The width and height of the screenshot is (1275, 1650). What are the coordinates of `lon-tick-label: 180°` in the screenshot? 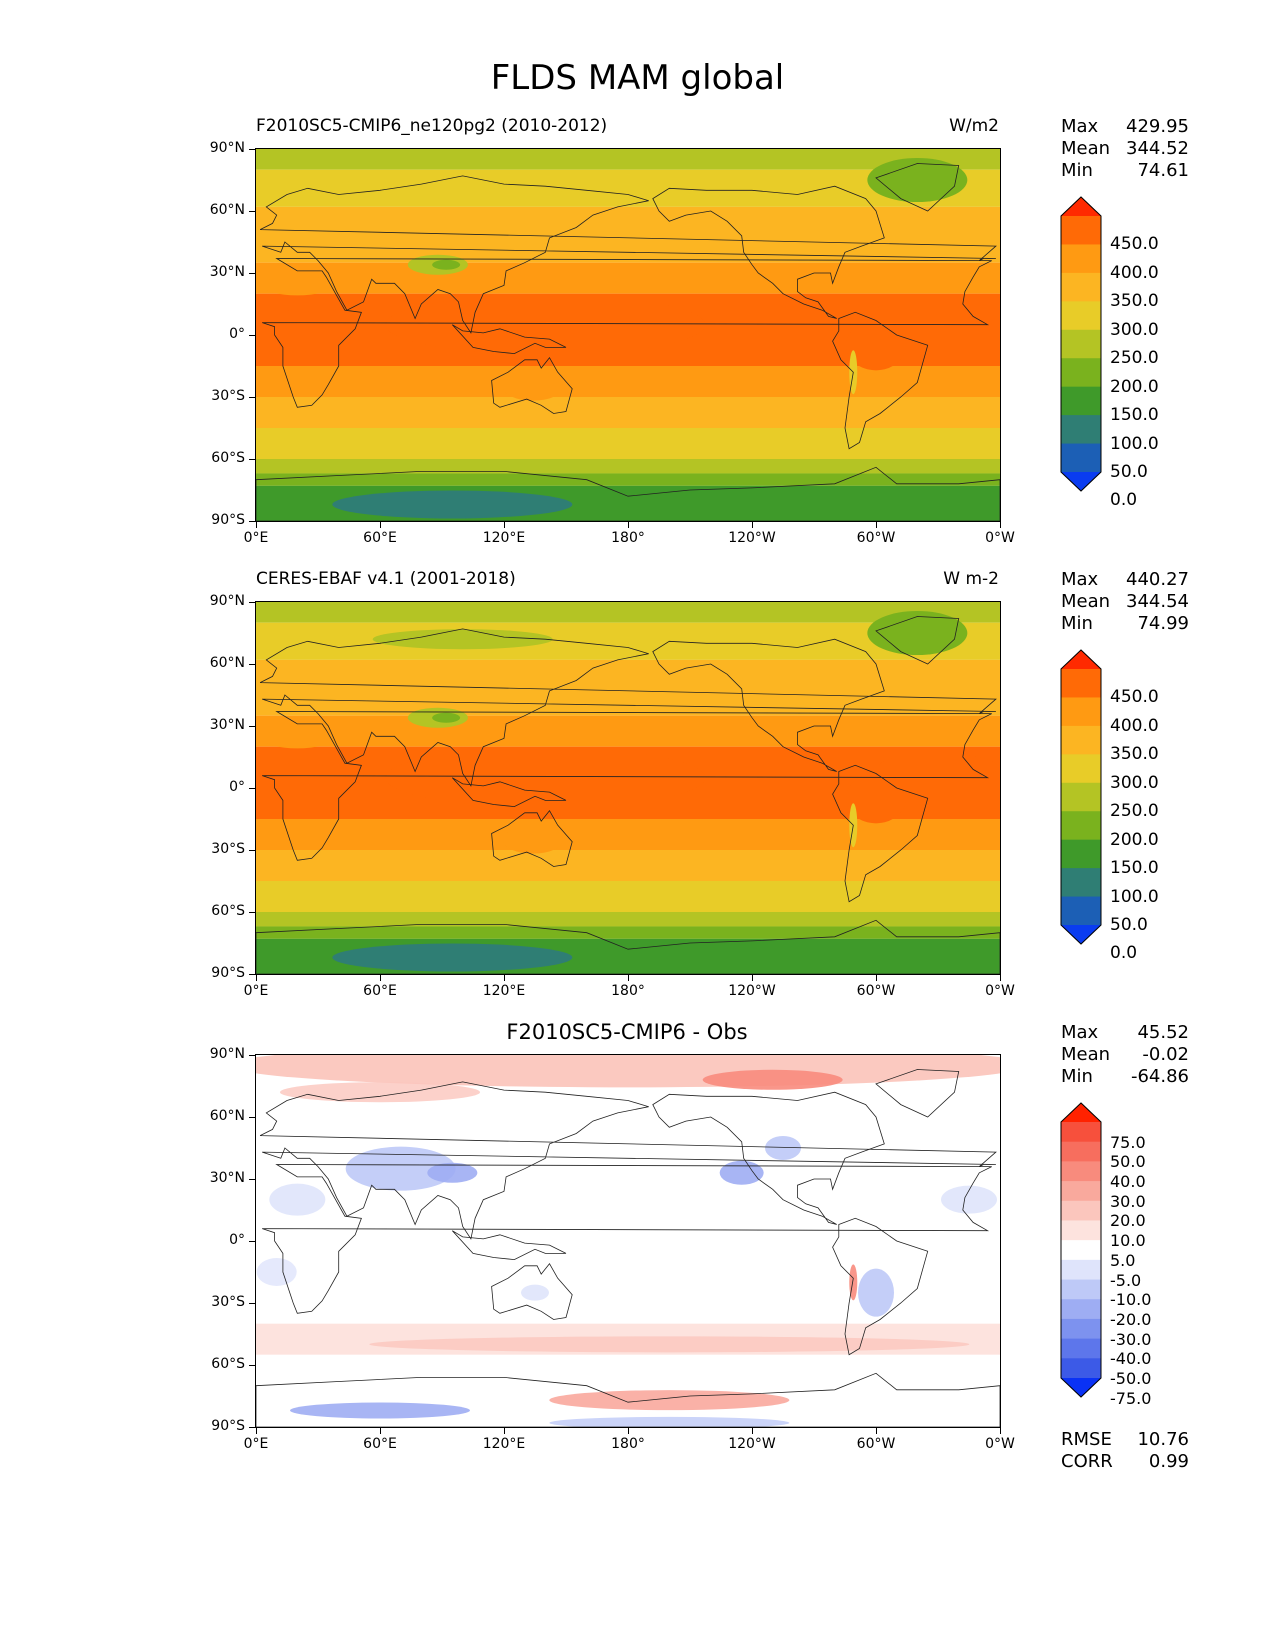 It's located at (628, 538).